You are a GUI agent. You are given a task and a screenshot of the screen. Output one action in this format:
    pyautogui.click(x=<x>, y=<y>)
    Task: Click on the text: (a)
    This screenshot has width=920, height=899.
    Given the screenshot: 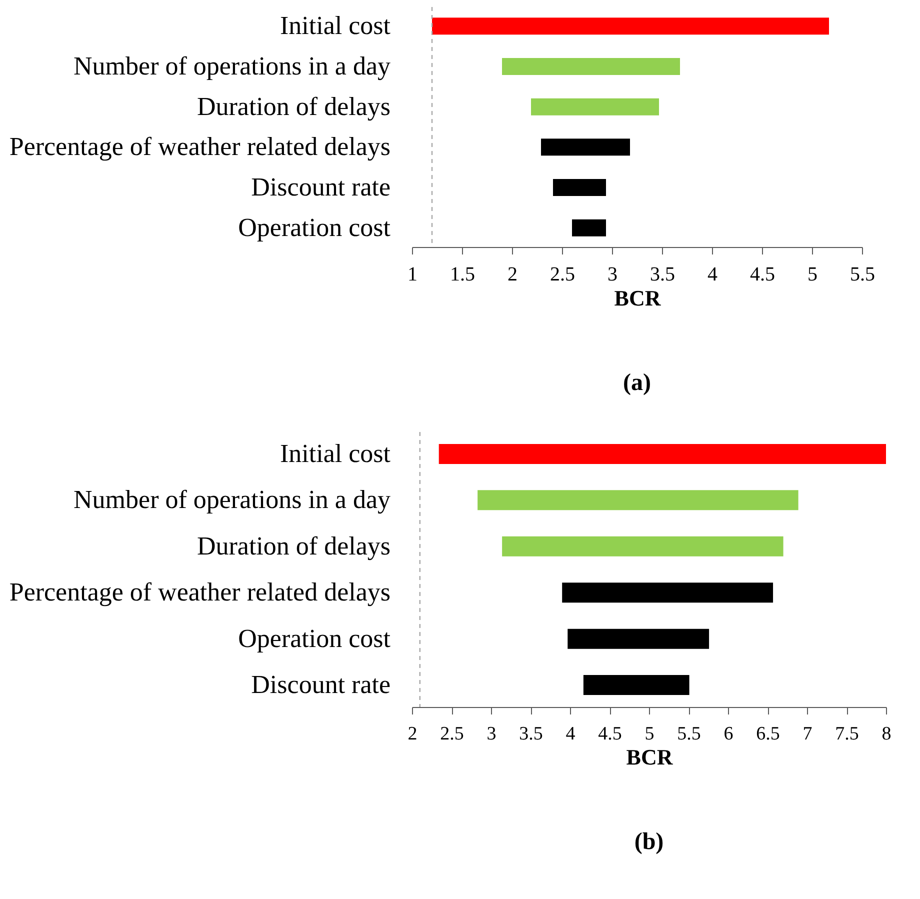 What is the action you would take?
    pyautogui.click(x=637, y=383)
    